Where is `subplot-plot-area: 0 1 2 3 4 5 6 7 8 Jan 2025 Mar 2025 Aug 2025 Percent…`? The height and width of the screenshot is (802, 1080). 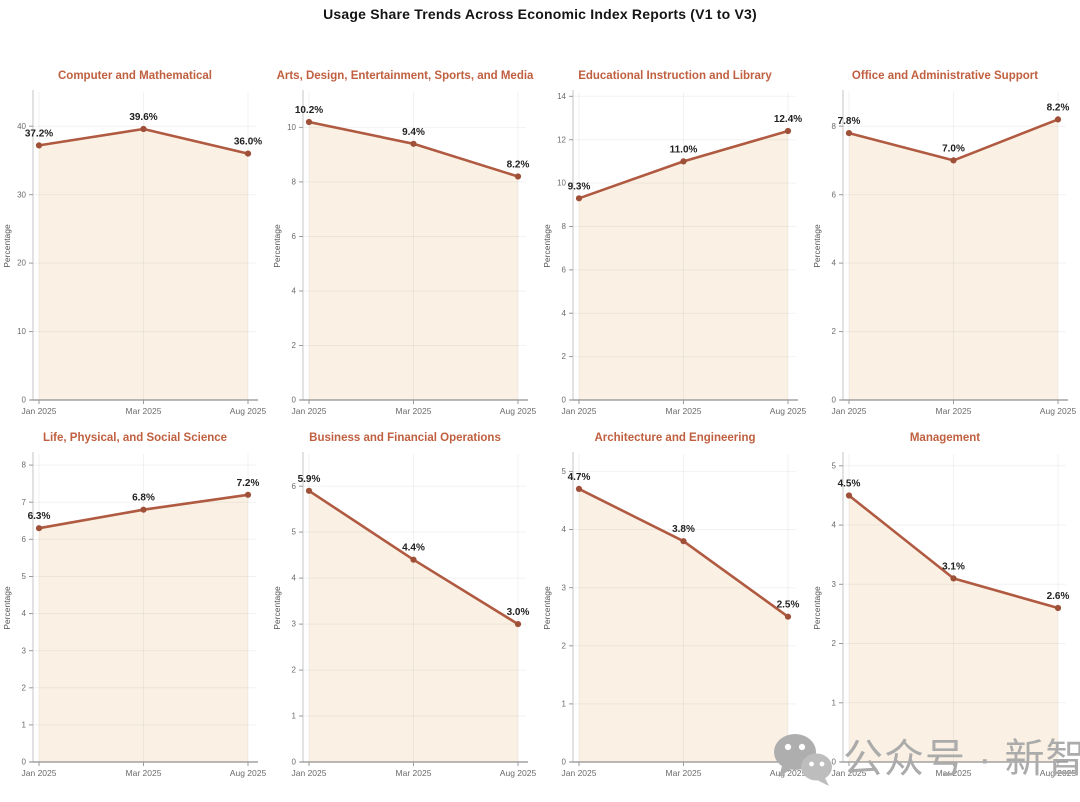
subplot-plot-area: 0 1 2 3 4 5 6 7 8 Jan 2025 Mar 2025 Aug 2025 Percent… is located at coordinates (134, 615).